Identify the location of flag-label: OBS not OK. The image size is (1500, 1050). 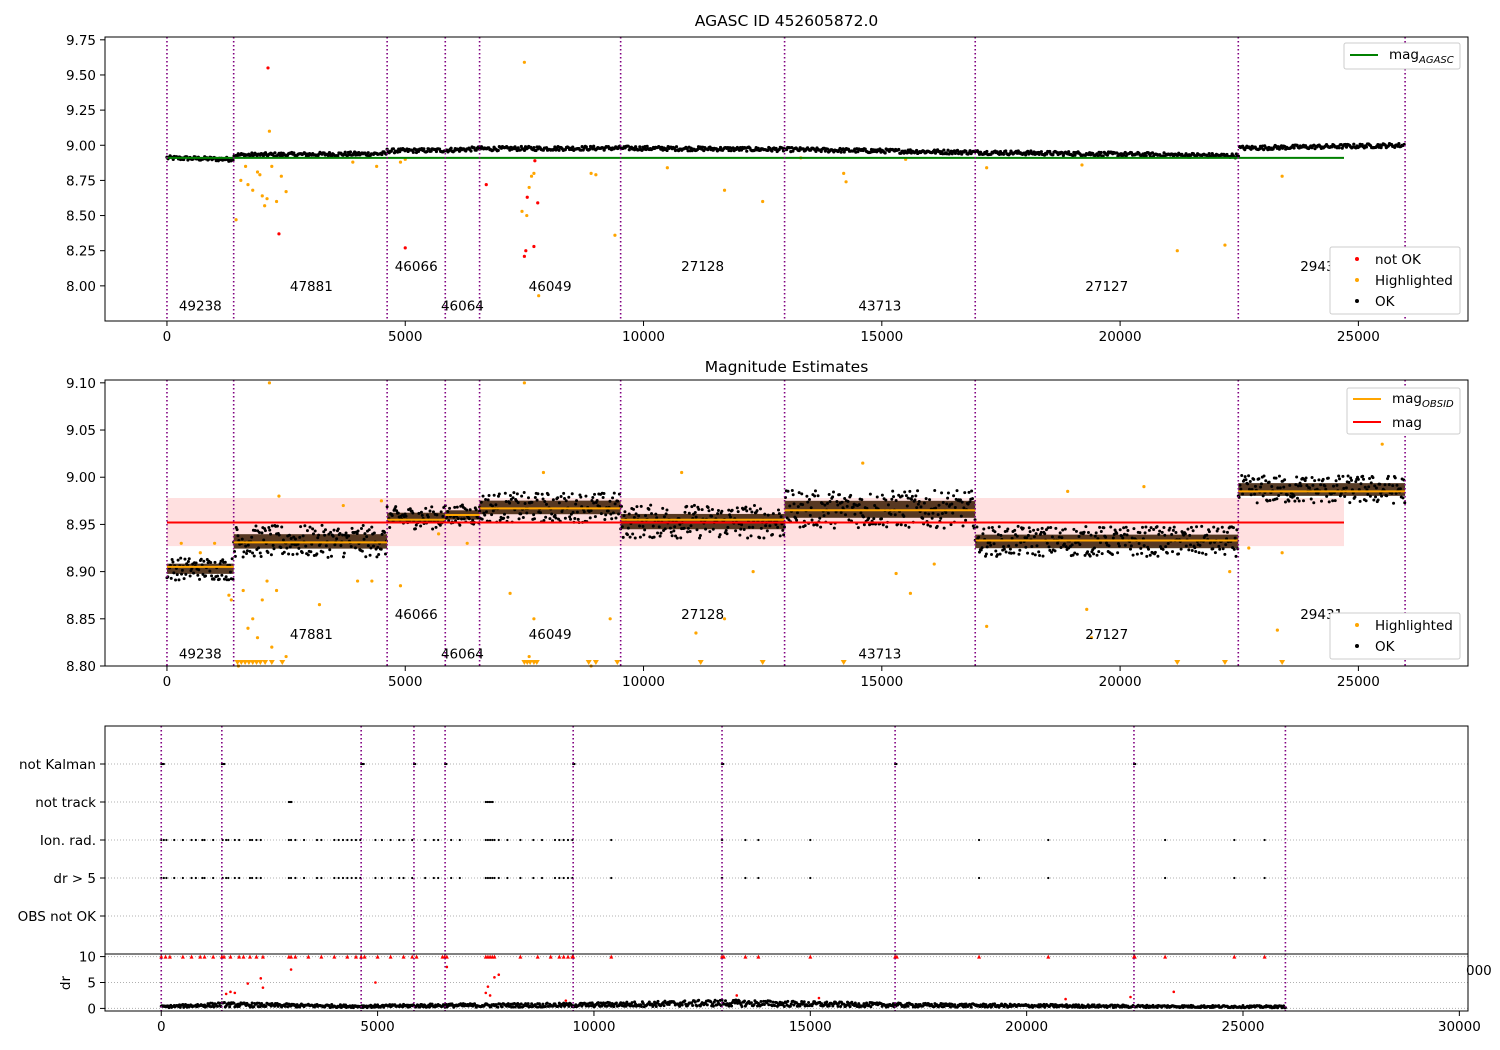
(58, 917).